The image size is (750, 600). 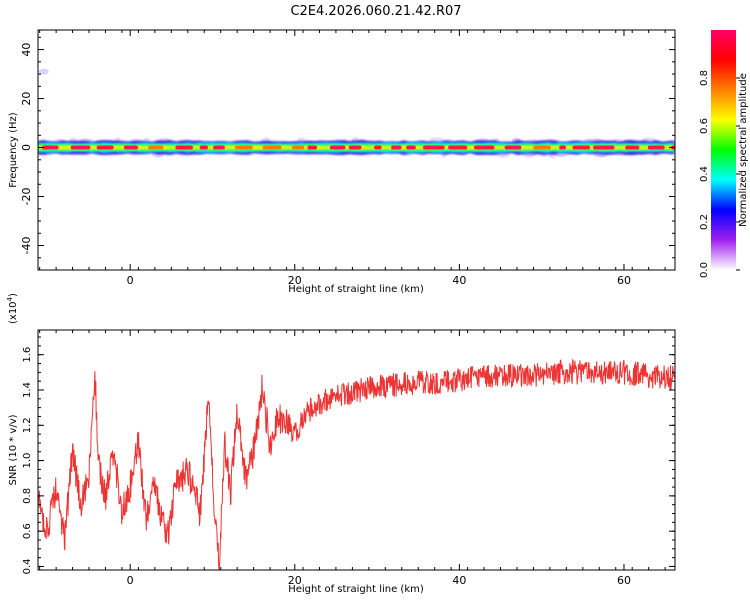 What do you see at coordinates (26, 147) in the screenshot?
I see `spectrogram-ytick-label: 0` at bounding box center [26, 147].